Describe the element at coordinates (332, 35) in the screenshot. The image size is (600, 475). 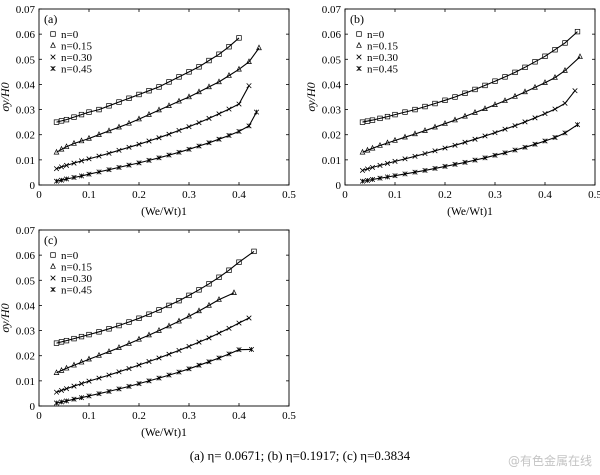
I see `y-tick-label: 0.06` at that location.